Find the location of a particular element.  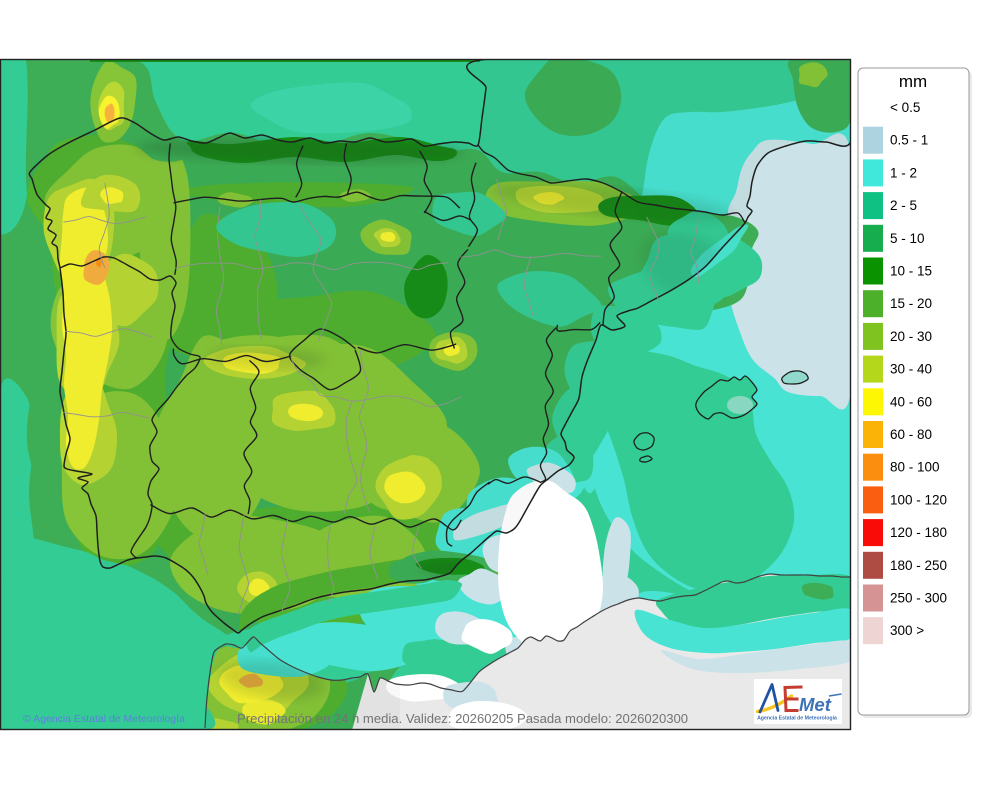

svg-text: 20 - 30 is located at coordinates (911, 336).